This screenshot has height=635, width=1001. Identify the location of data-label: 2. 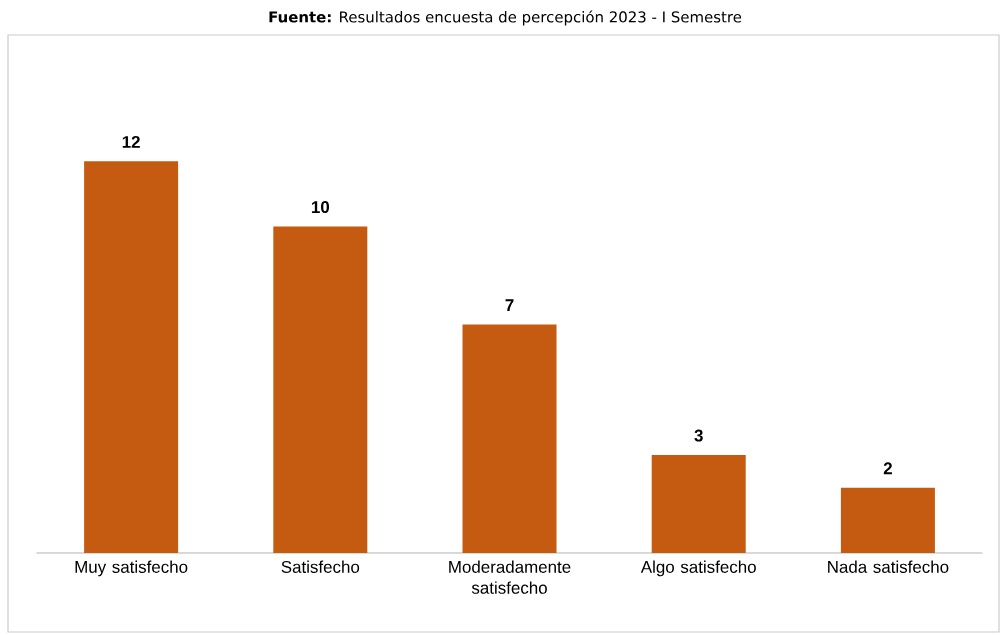
(887, 468).